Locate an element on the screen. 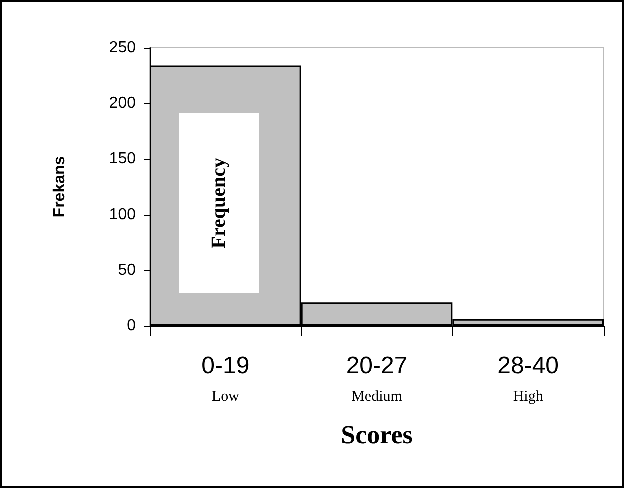 This screenshot has width=624, height=488. y-tick-label: 250 is located at coordinates (122, 48).